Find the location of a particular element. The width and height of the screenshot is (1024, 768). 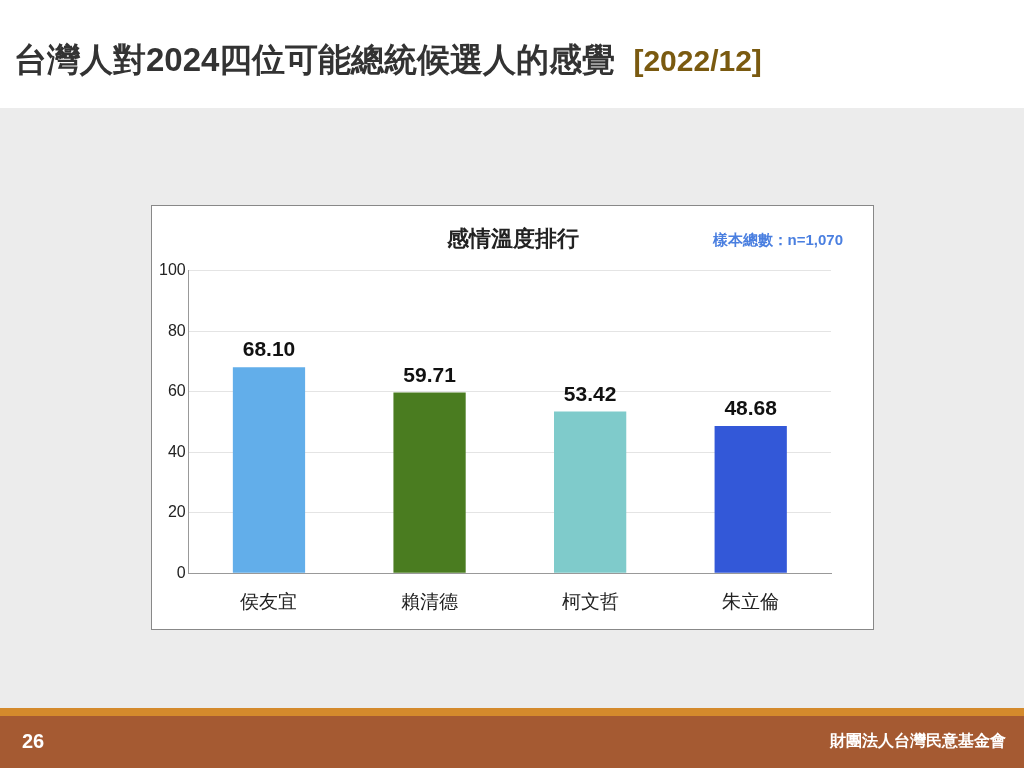

x-tick-label: 侯友宜 is located at coordinates (269, 601).